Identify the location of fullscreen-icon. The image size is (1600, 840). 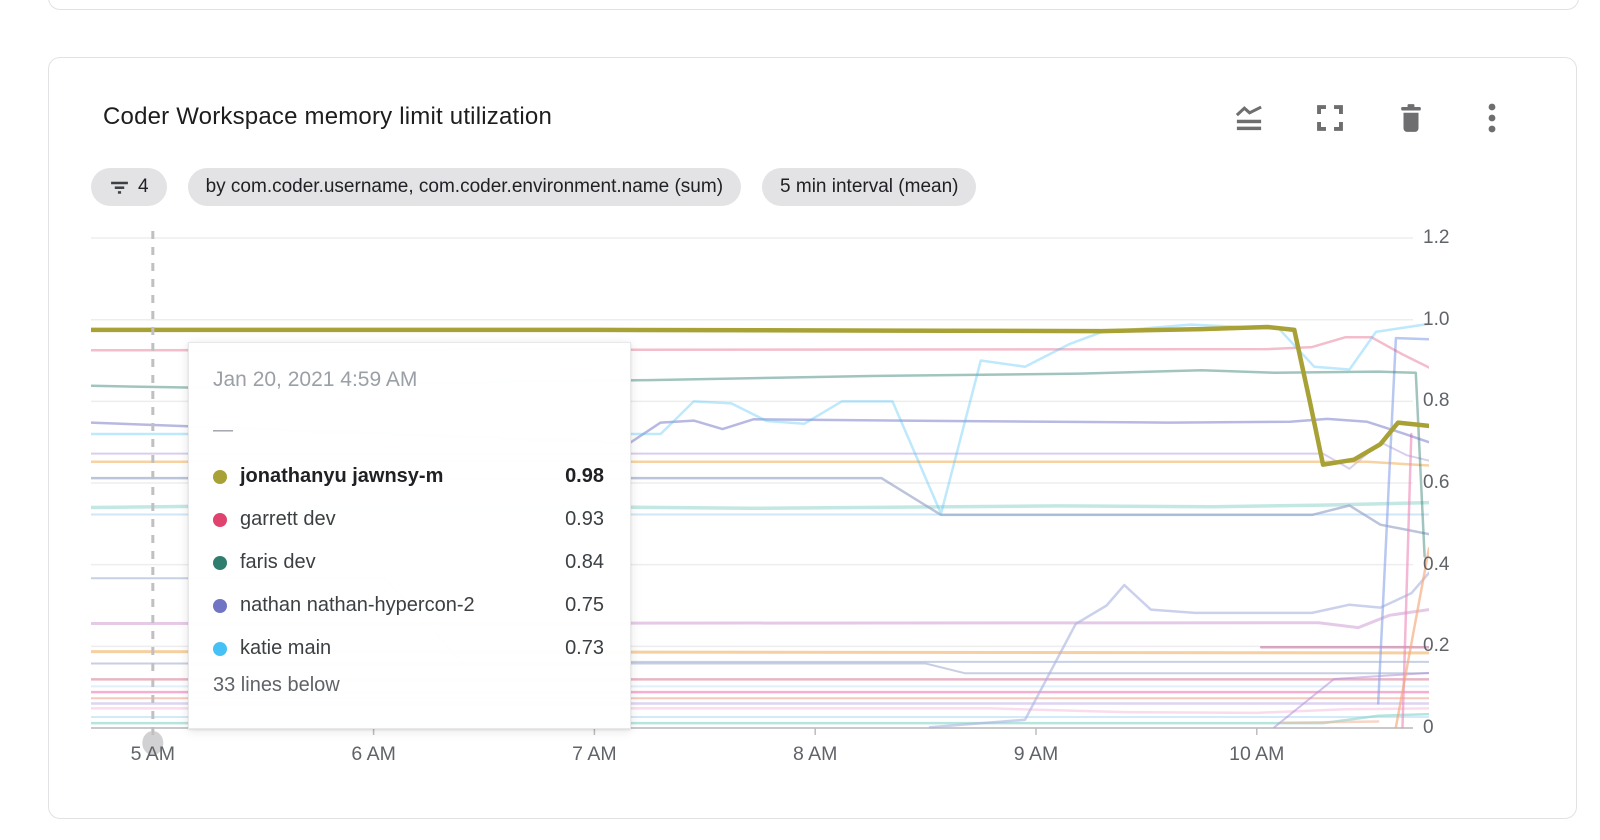
(1330, 118).